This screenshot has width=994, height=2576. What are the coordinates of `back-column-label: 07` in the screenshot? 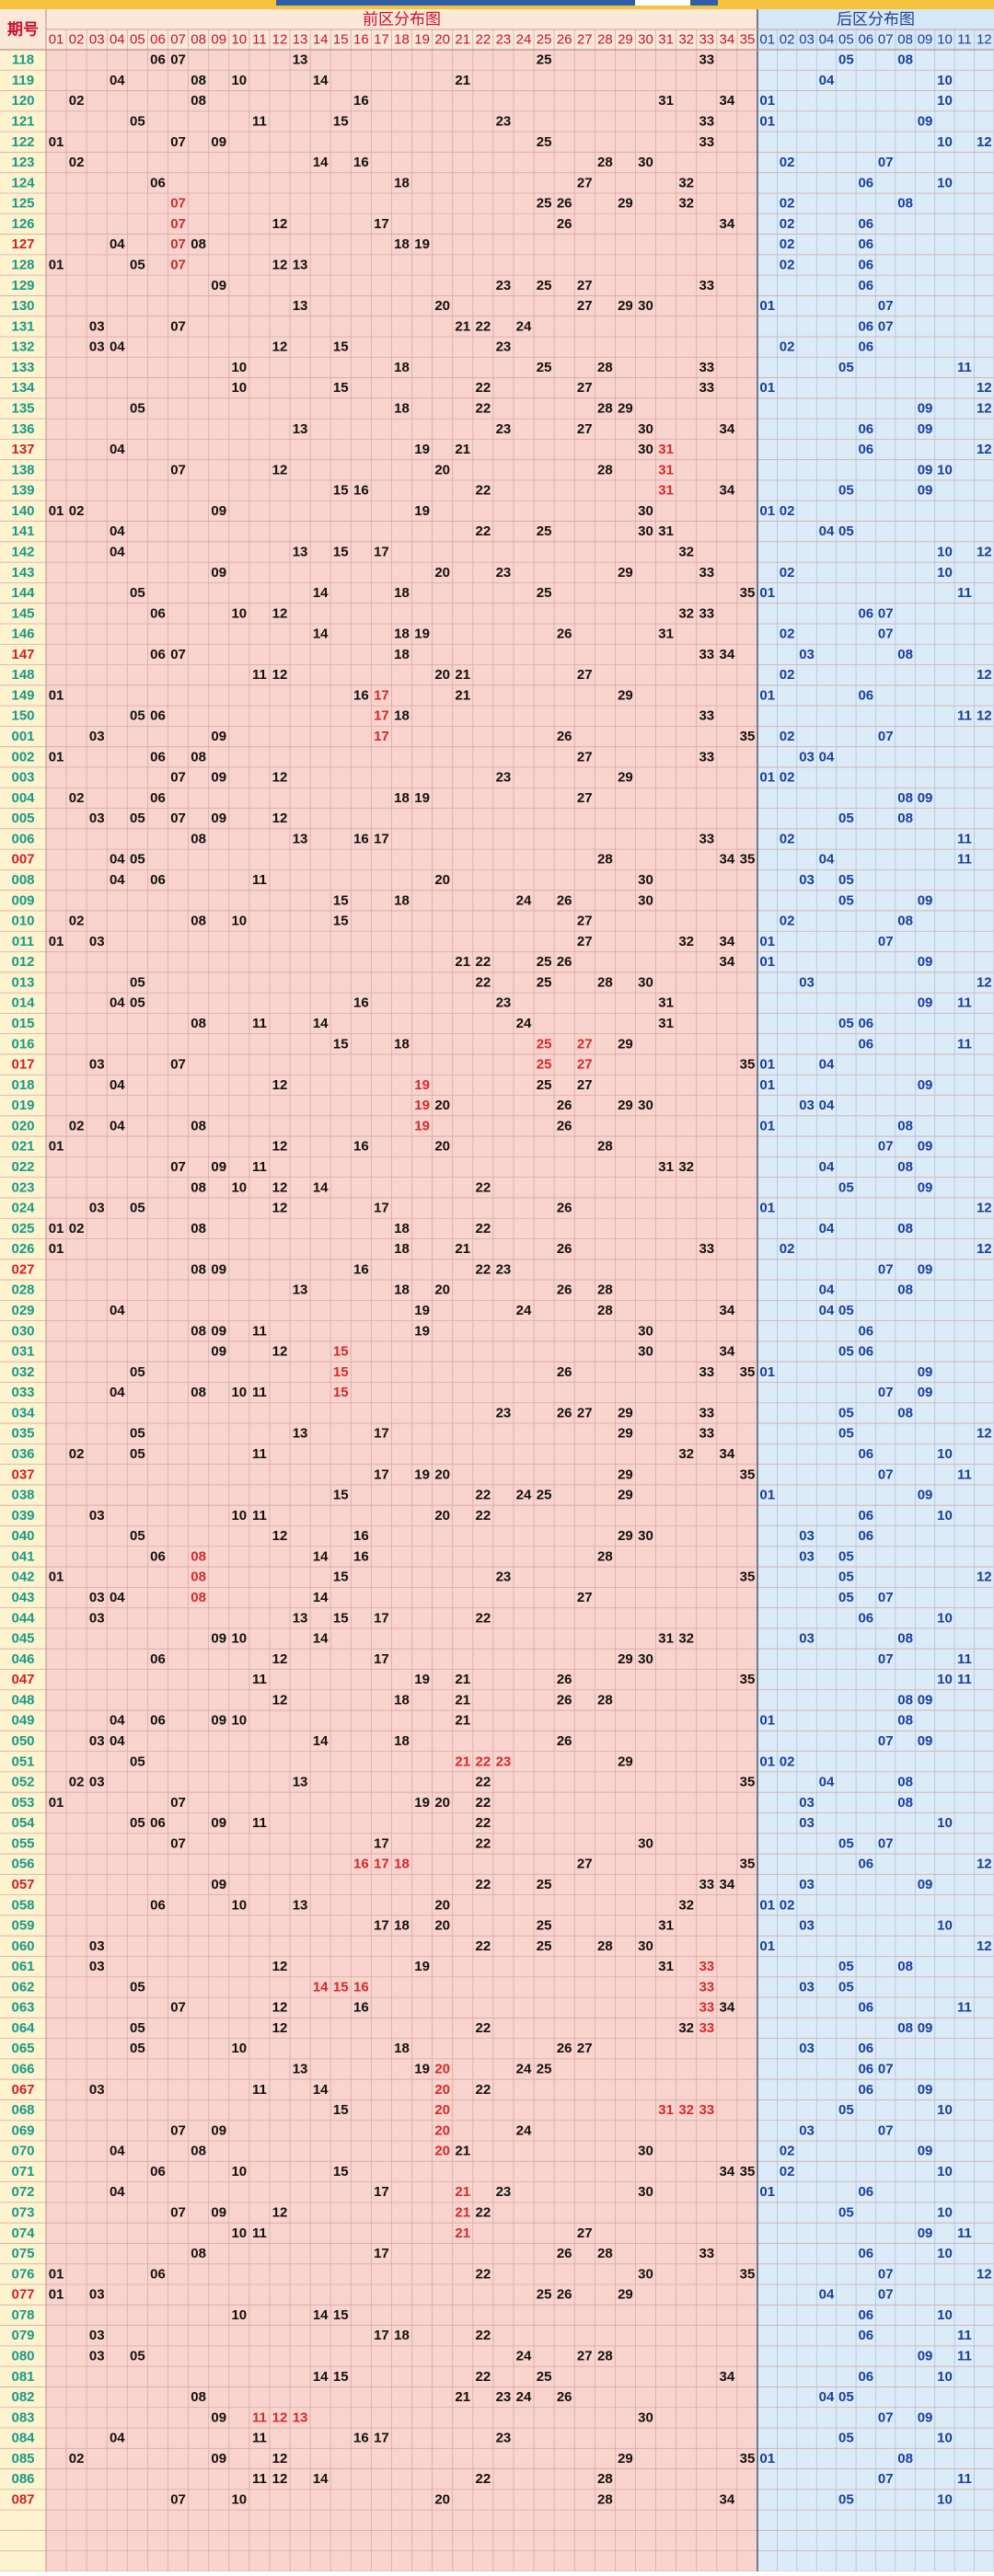 It's located at (886, 40).